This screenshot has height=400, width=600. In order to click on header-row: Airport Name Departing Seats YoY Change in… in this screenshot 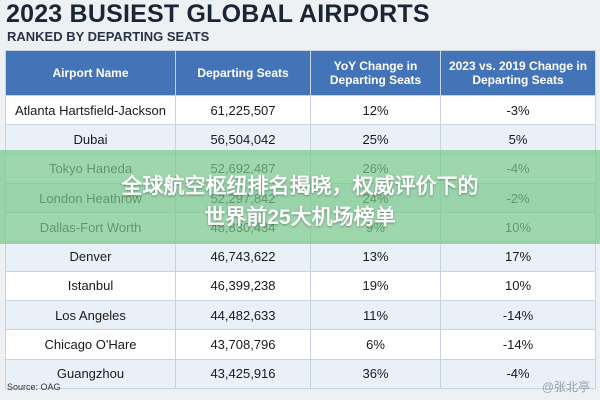, I will do `click(300, 73)`.